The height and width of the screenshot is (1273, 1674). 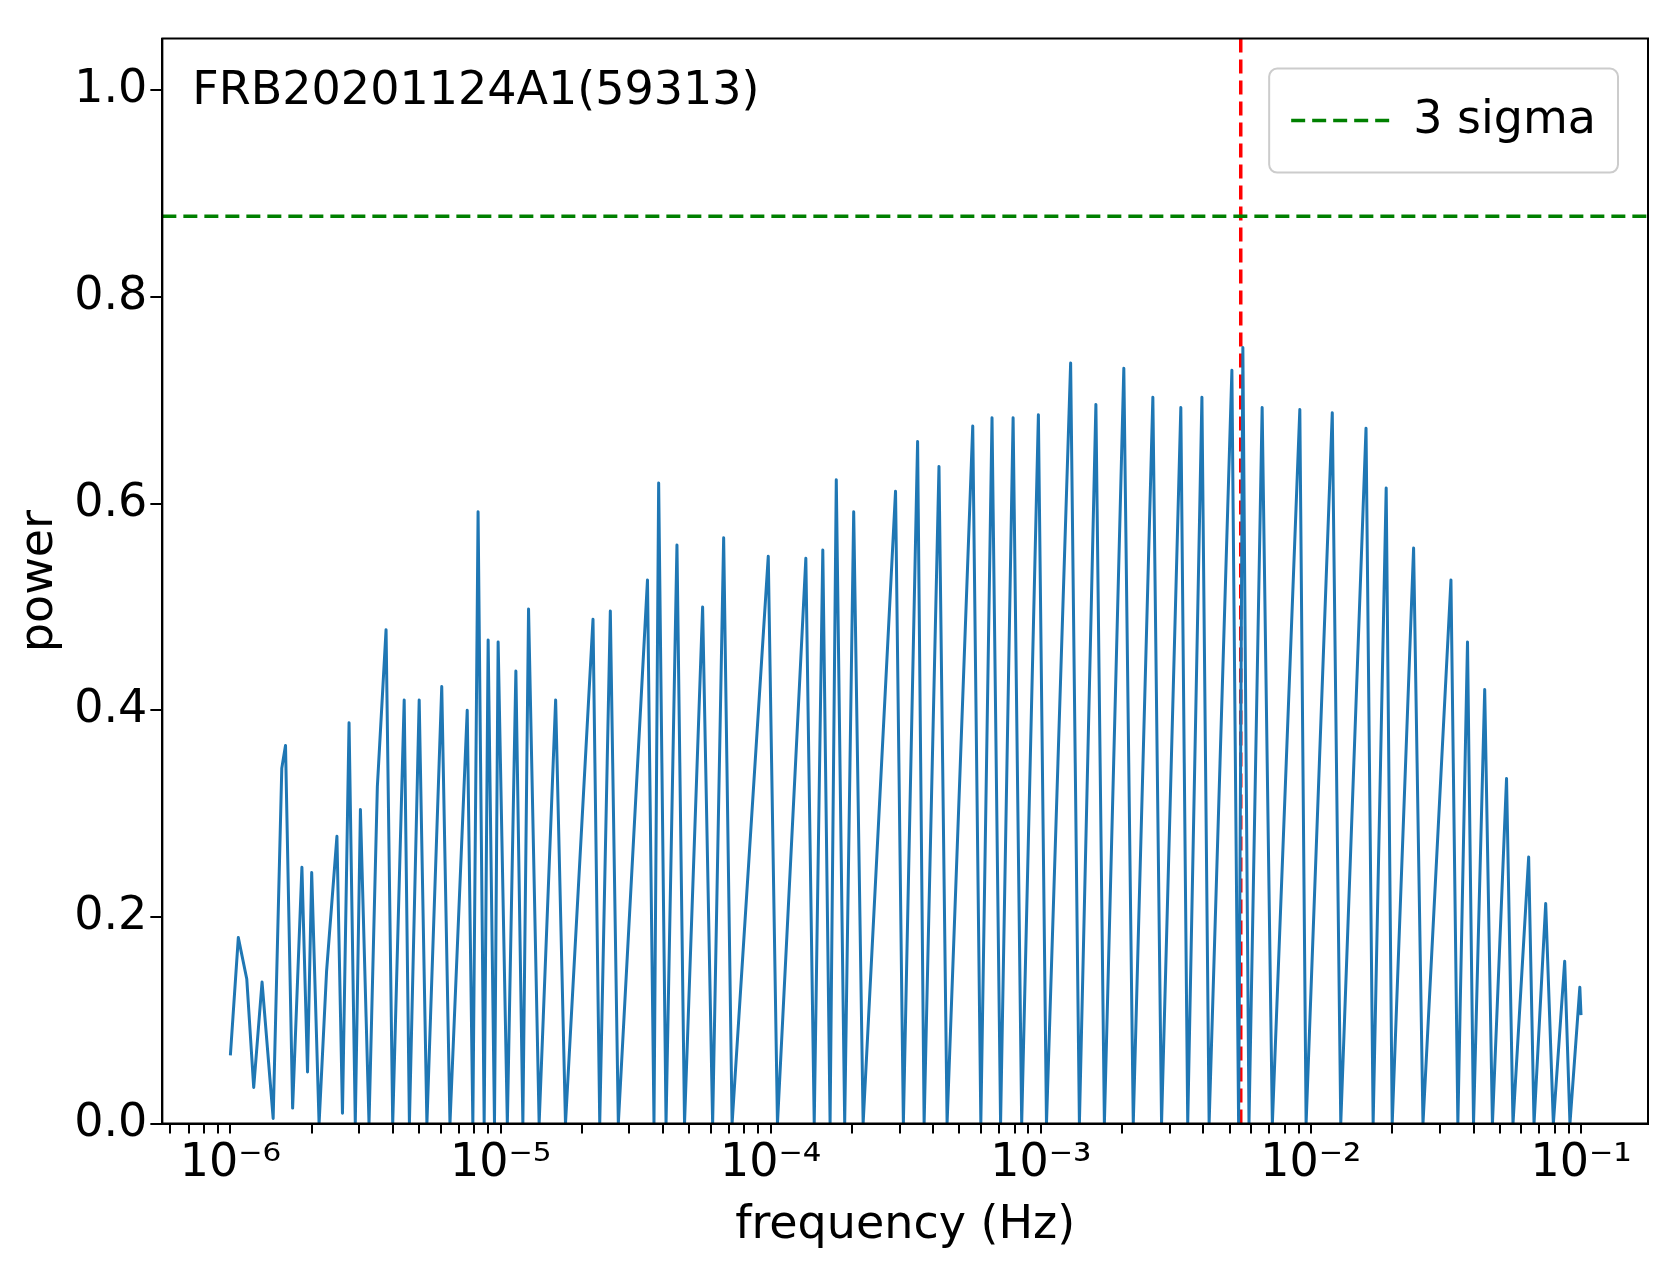 I want to click on x-tick-label: 10⁻⁴, so click(x=771, y=1160).